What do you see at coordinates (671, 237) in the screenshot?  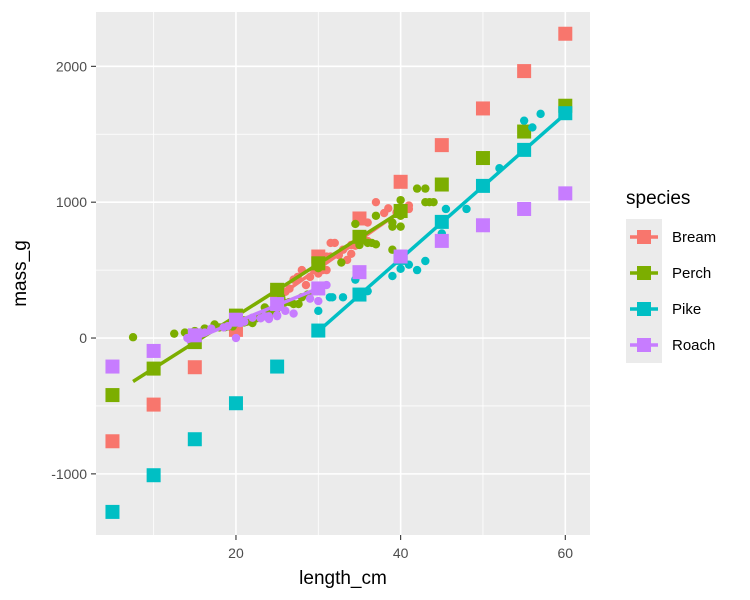 I see `legend-entry-bream: Bream` at bounding box center [671, 237].